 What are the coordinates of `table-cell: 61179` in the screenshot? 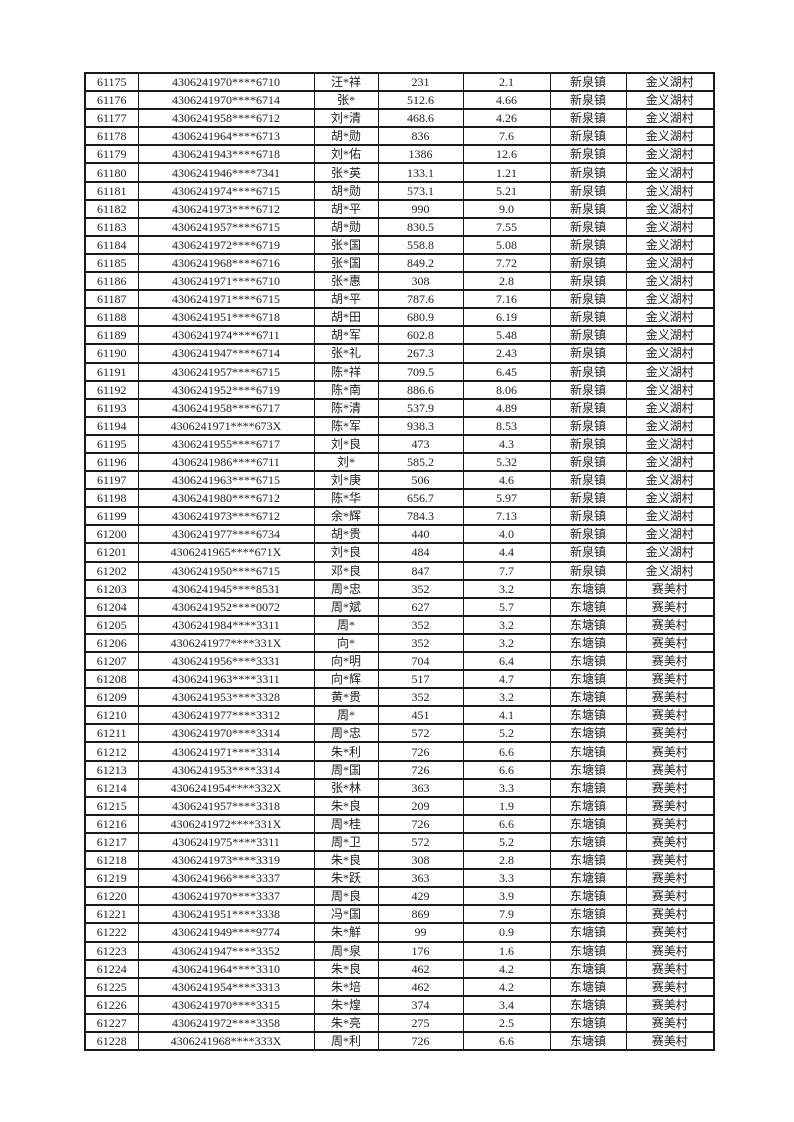 It's located at (111, 154).